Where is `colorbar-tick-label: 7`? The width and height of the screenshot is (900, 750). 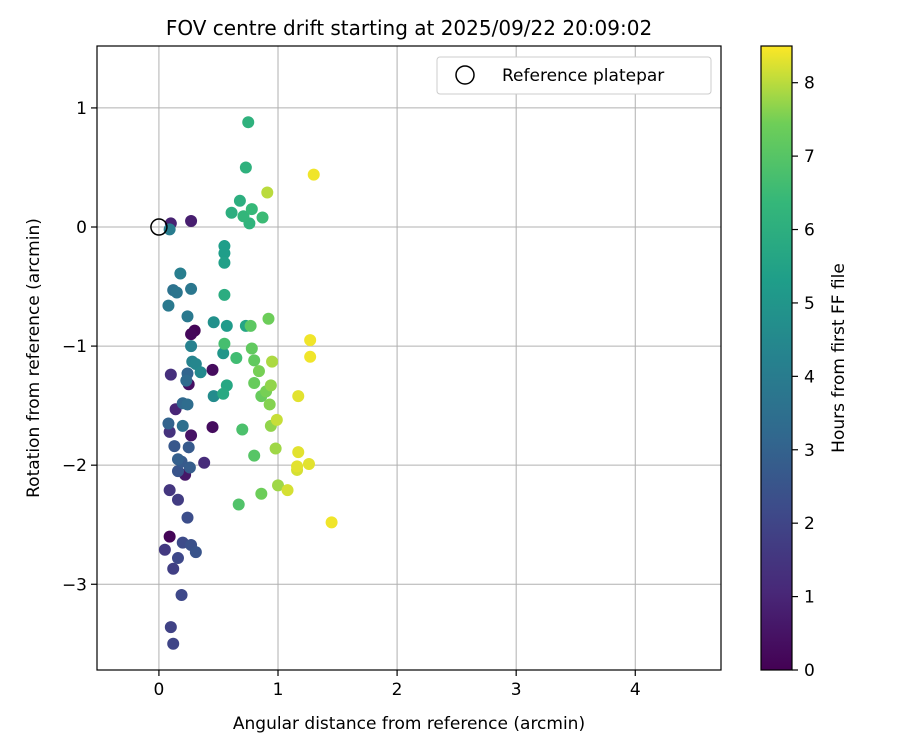 colorbar-tick-label: 7 is located at coordinates (809, 157).